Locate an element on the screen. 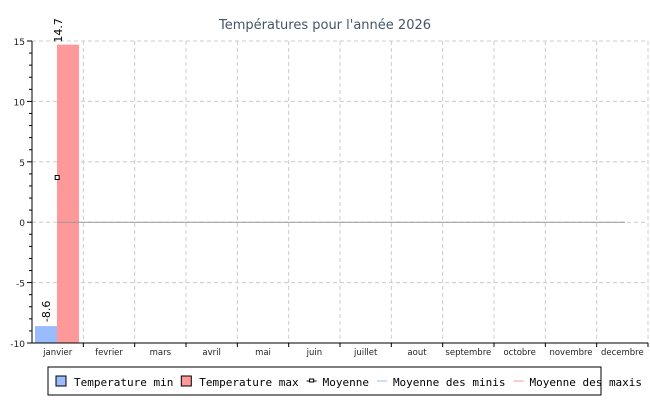 The width and height of the screenshot is (650, 404). bar-temperature-max is located at coordinates (68, 194).